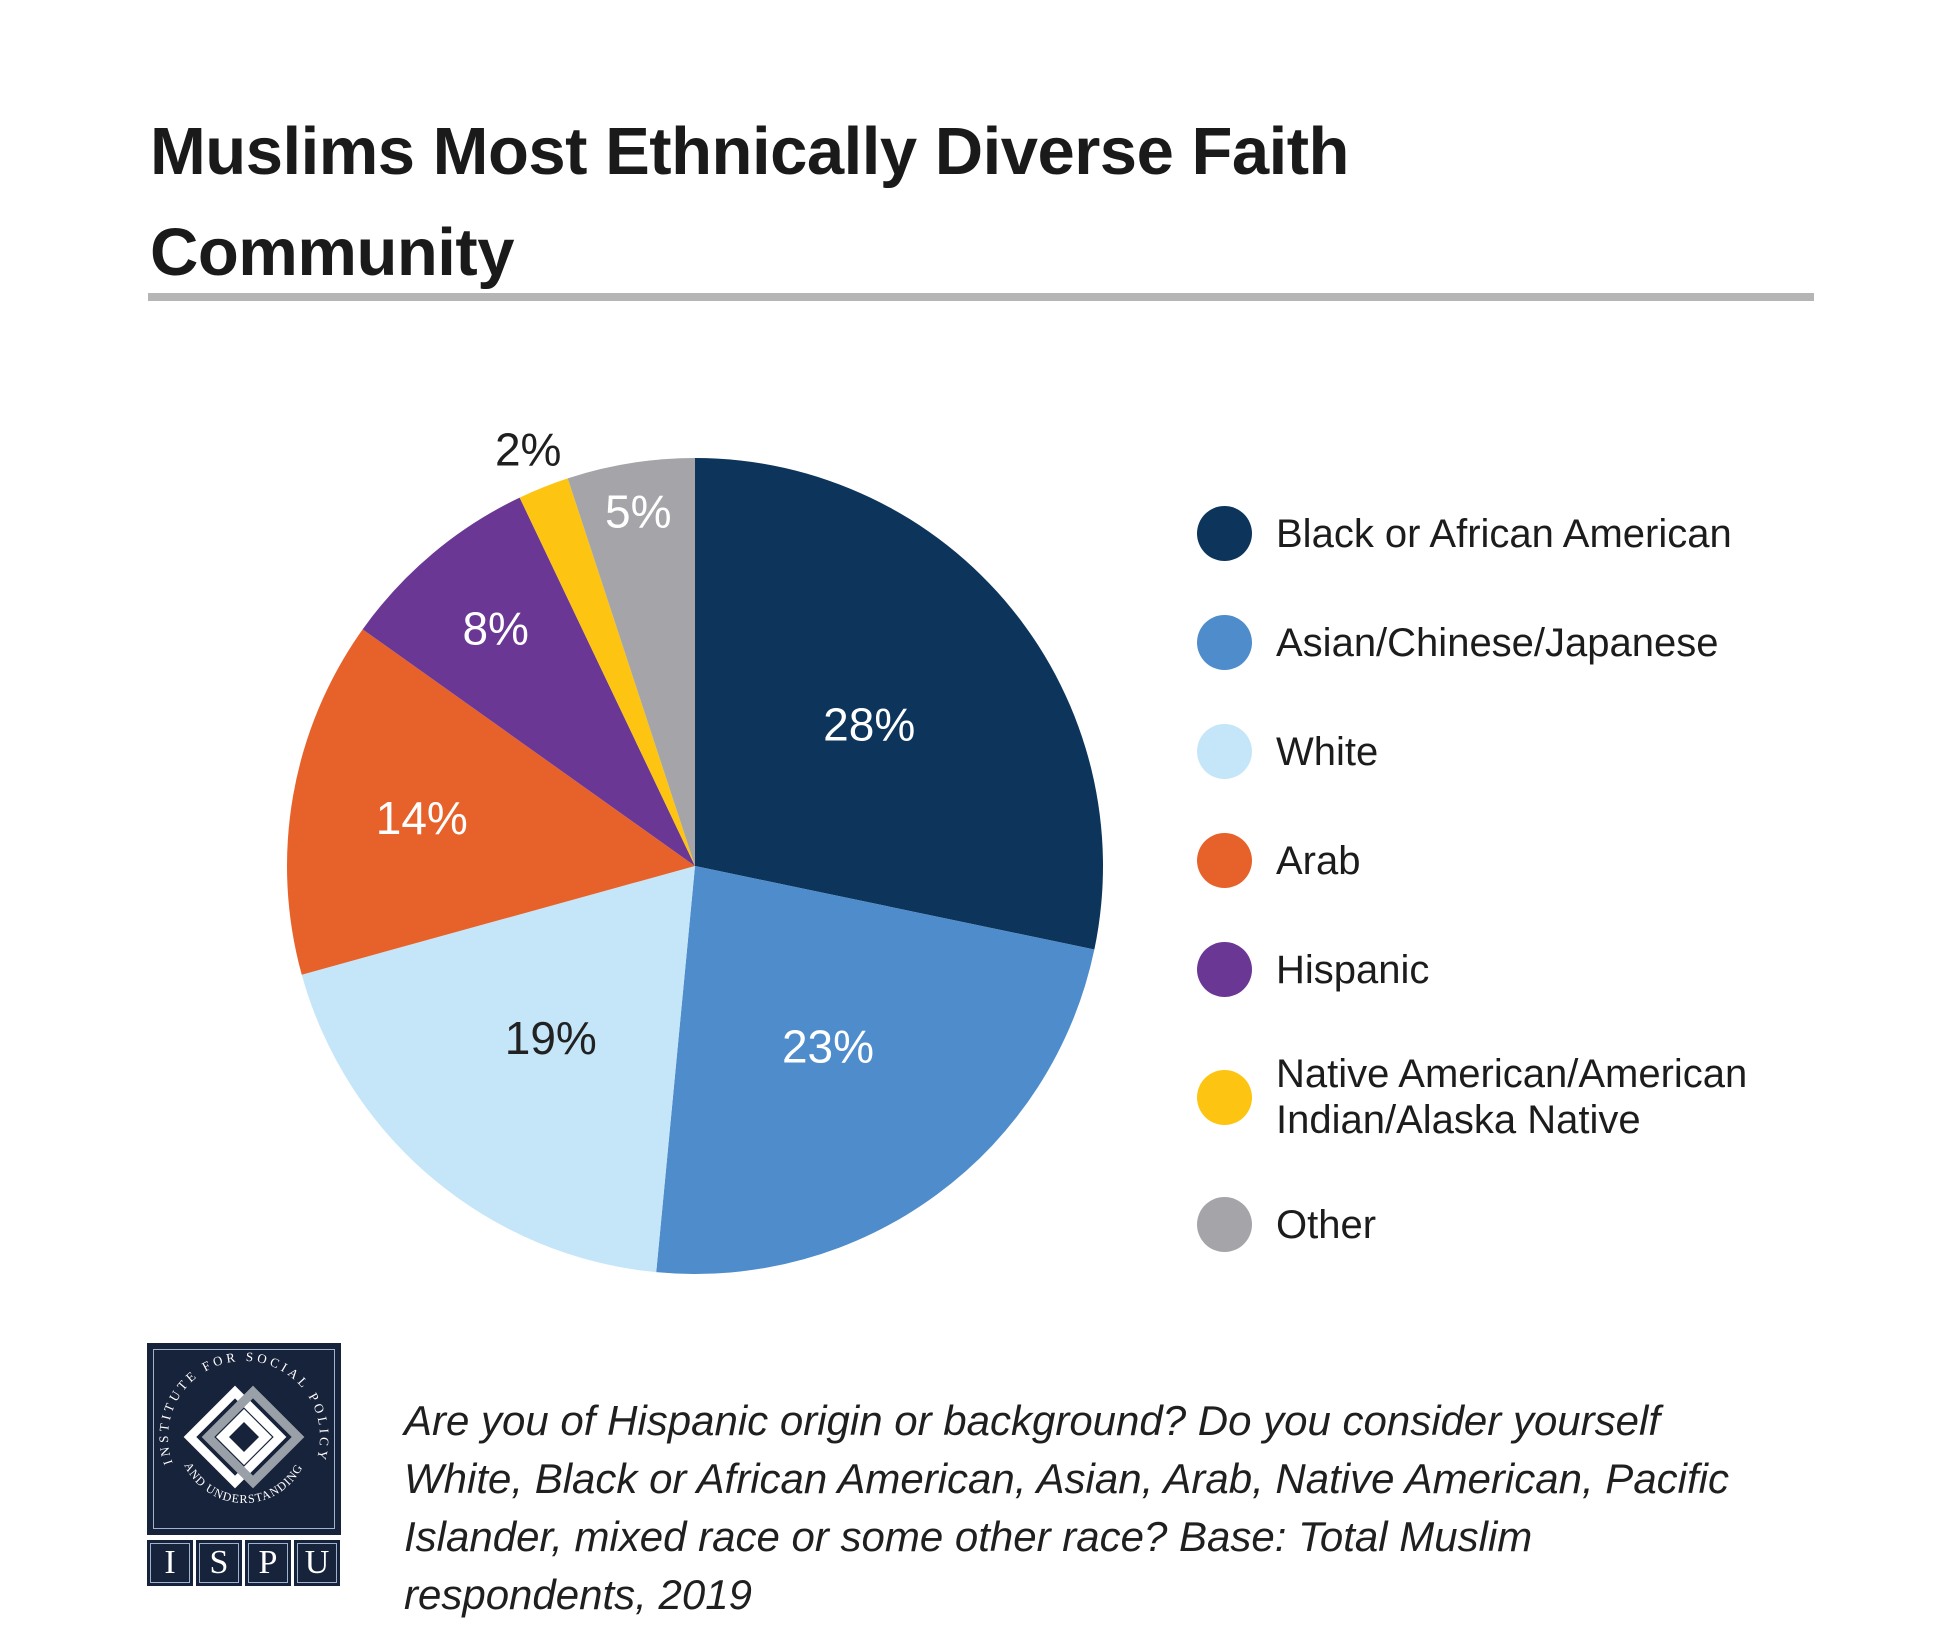 This screenshot has height=1643, width=1960. What do you see at coordinates (1353, 969) in the screenshot?
I see `legend-label: Hispanic` at bounding box center [1353, 969].